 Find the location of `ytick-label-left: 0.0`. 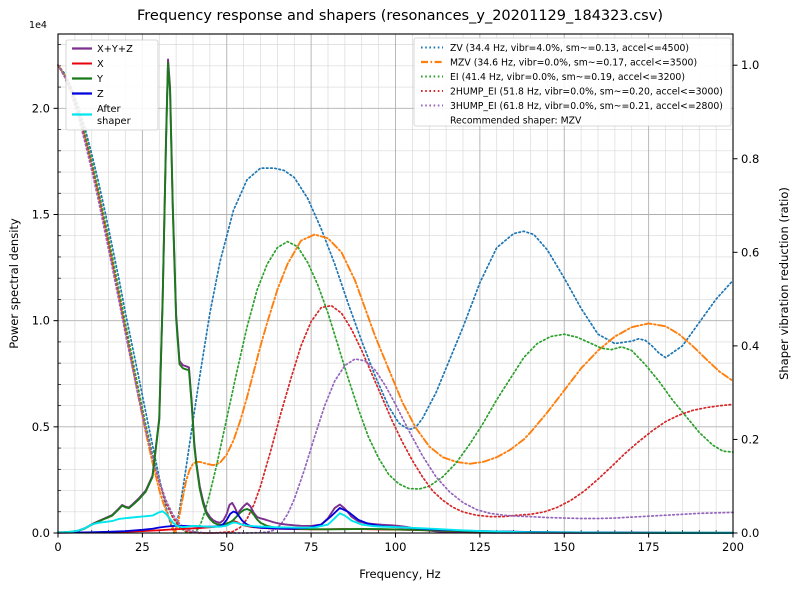

ytick-label-left: 0.0 is located at coordinates (41, 533).